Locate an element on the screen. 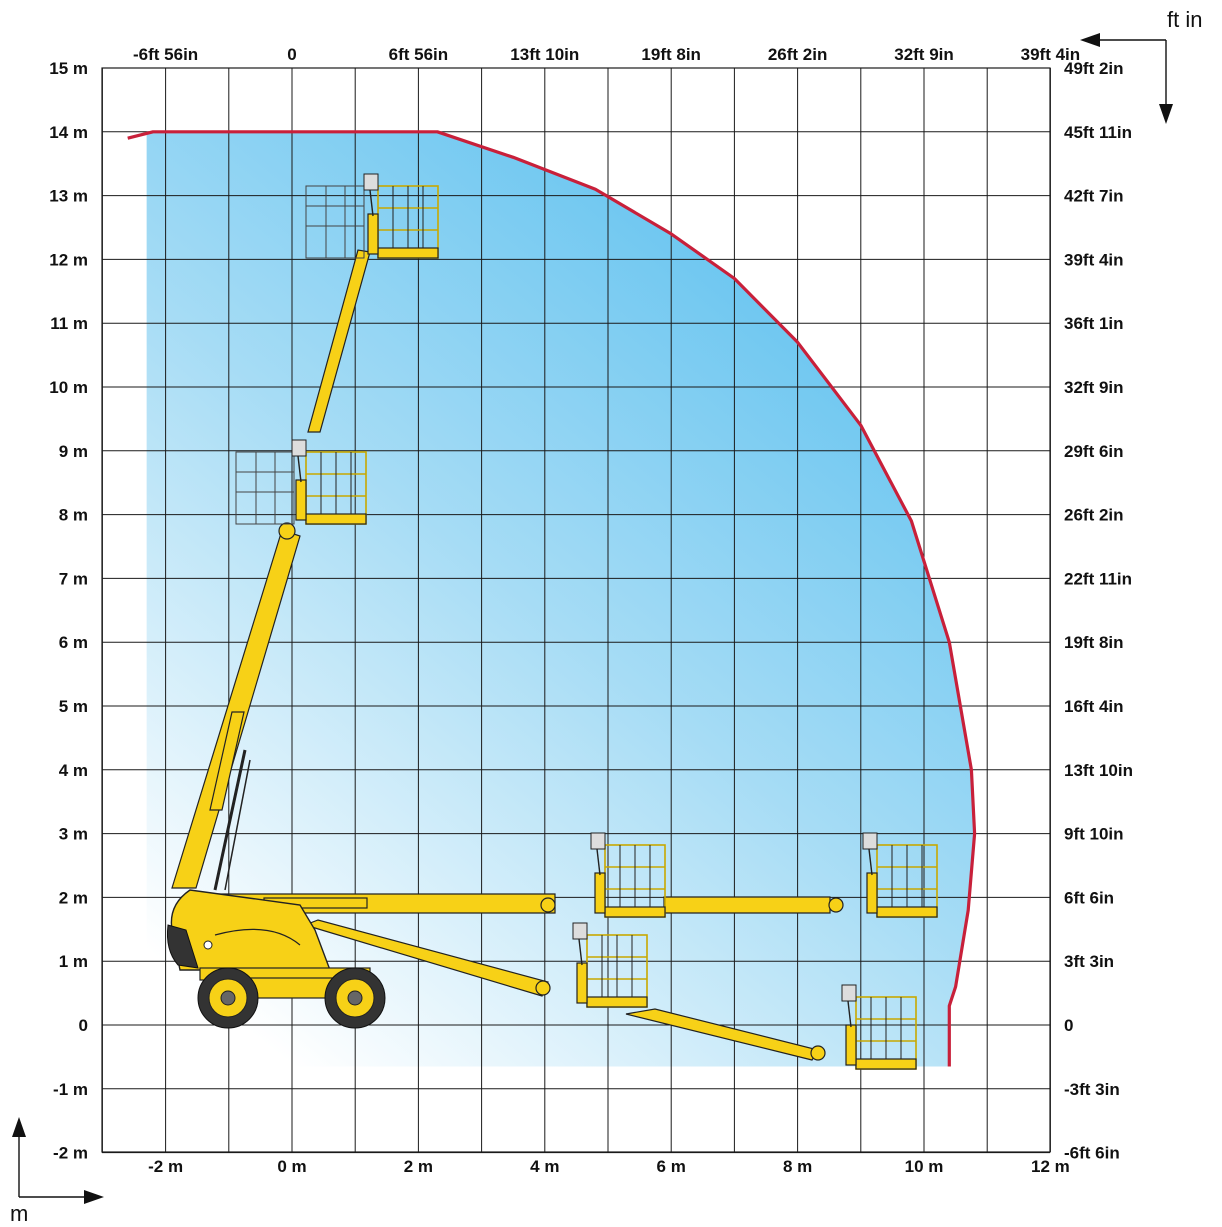 This screenshot has height=1227, width=1222. top-tick-label: -6ft 56in is located at coordinates (165, 54).